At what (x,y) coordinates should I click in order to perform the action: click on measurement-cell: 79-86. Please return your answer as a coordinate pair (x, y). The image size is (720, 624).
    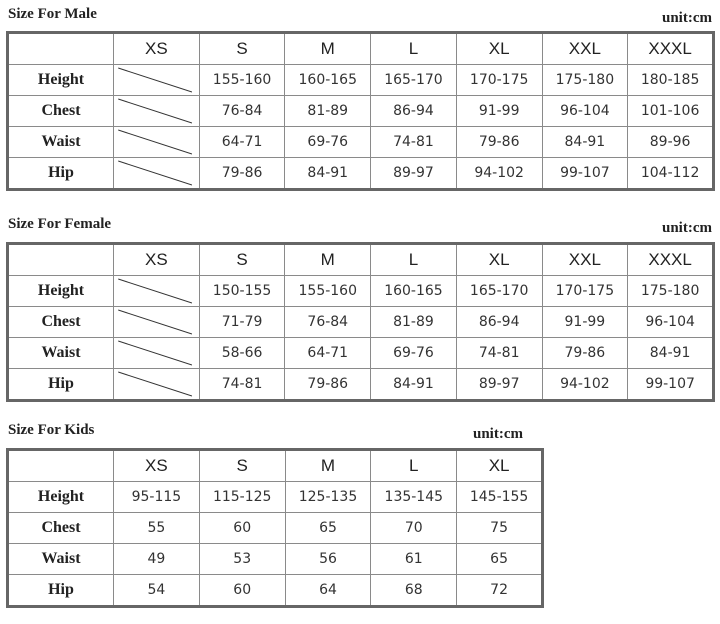
    Looking at the image, I should click on (328, 384).